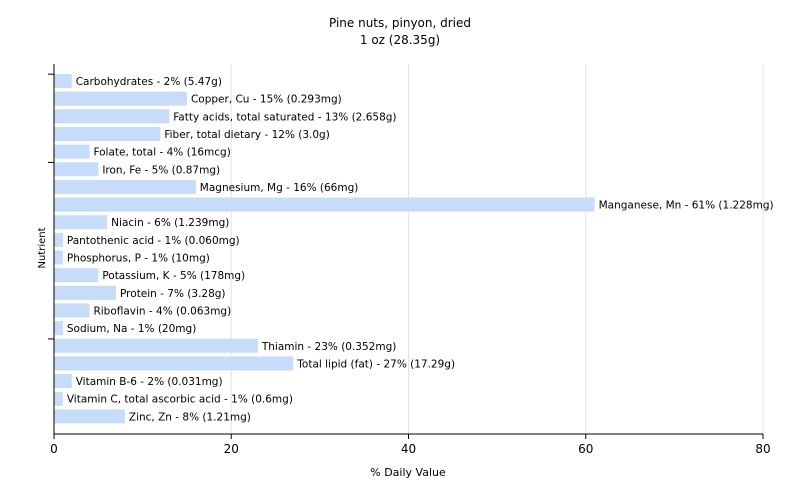 The image size is (800, 500). I want to click on bar-label: Magnesium, Mg - 16% (66mg), so click(279, 188).